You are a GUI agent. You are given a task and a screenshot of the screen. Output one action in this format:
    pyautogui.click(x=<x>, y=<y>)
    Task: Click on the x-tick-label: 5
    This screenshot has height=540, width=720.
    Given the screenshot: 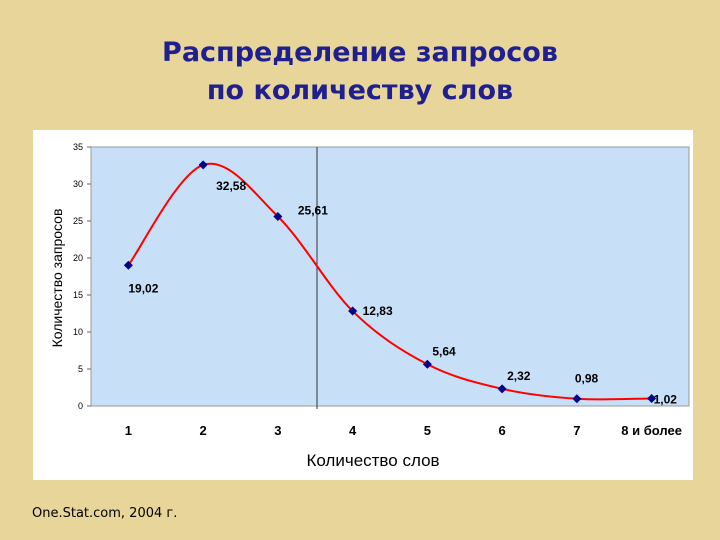 What is the action you would take?
    pyautogui.click(x=427, y=430)
    